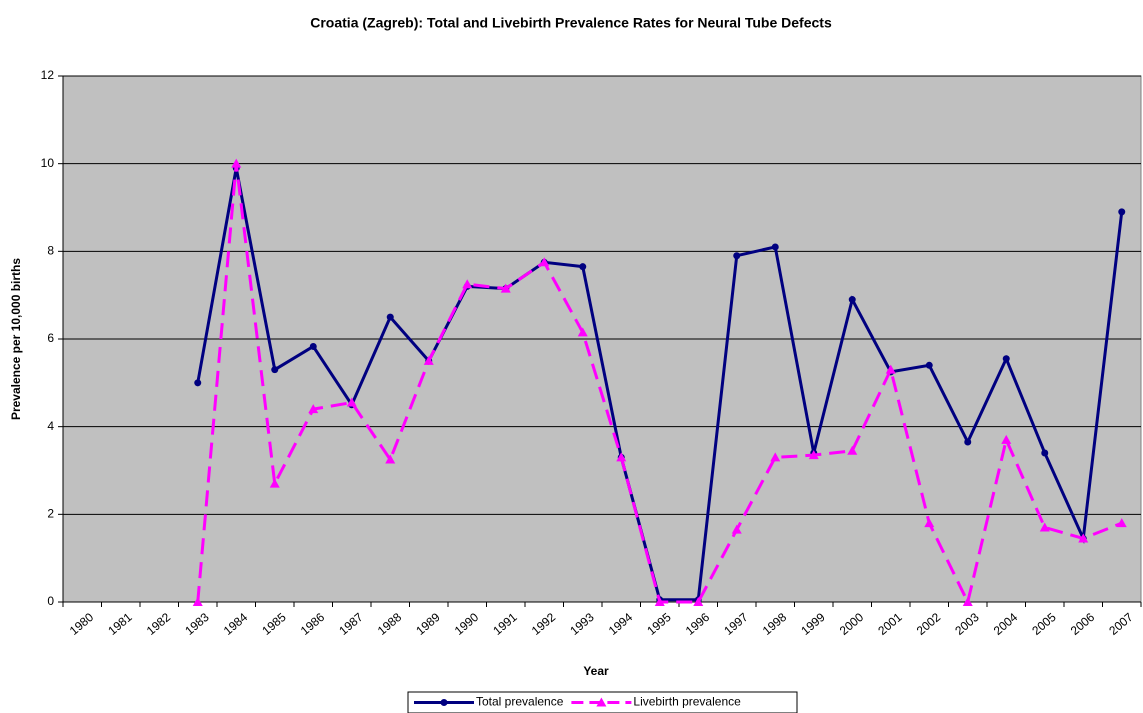 This screenshot has height=713, width=1143. What do you see at coordinates (159, 624) in the screenshot?
I see `x-tick-label: 1982` at bounding box center [159, 624].